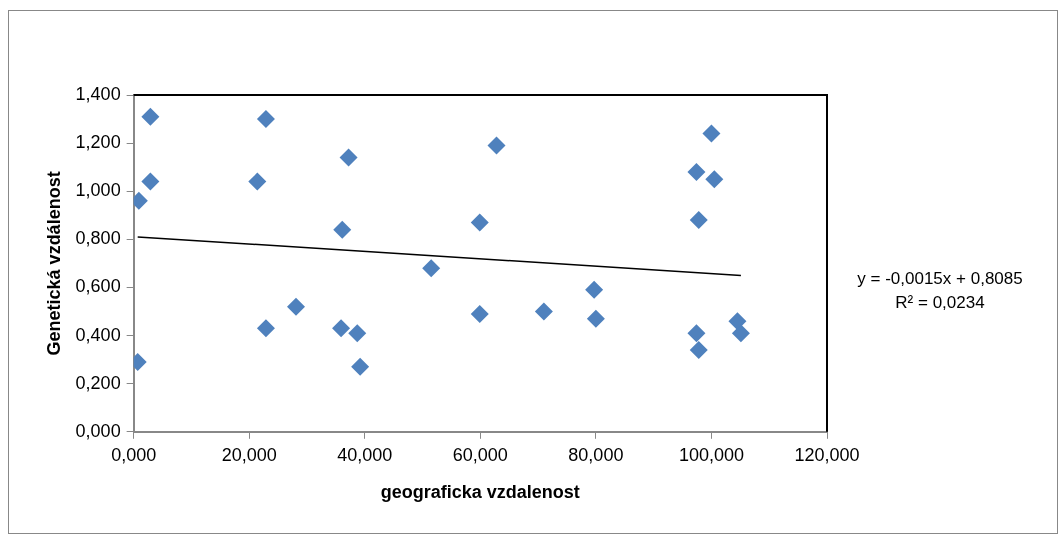  Describe the element at coordinates (365, 454) in the screenshot. I see `x-tick-label: 40,000` at that location.